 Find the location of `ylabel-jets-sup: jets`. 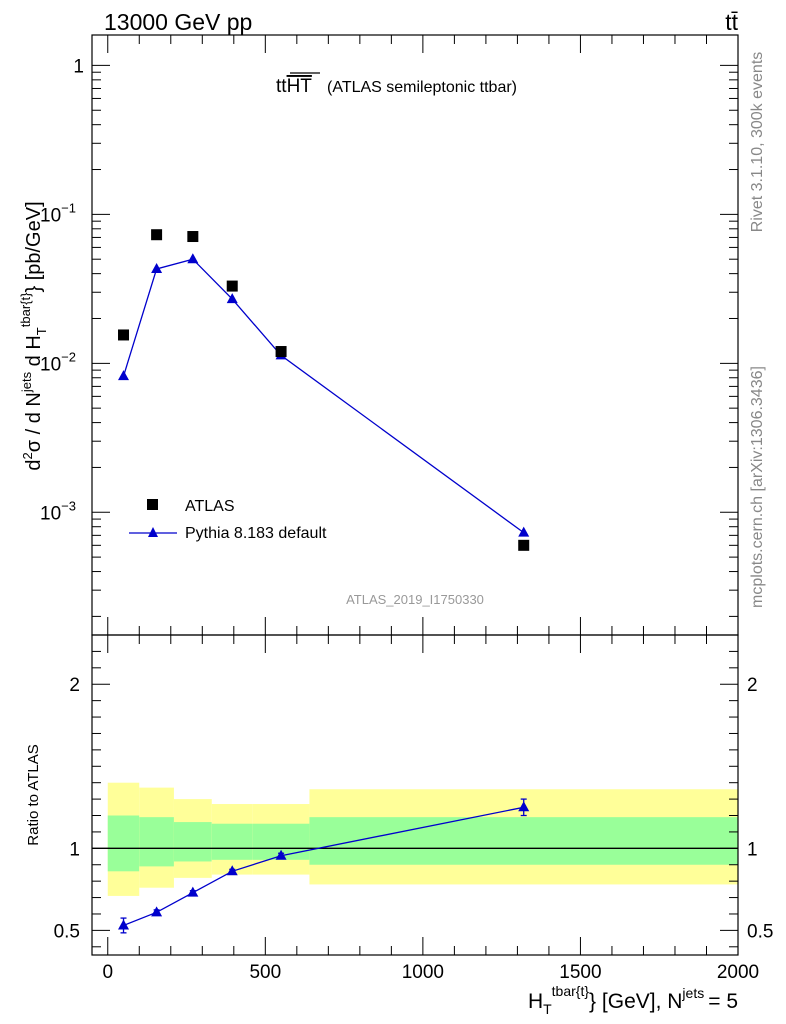

ylabel-jets-sup: jets is located at coordinates (26, 382).